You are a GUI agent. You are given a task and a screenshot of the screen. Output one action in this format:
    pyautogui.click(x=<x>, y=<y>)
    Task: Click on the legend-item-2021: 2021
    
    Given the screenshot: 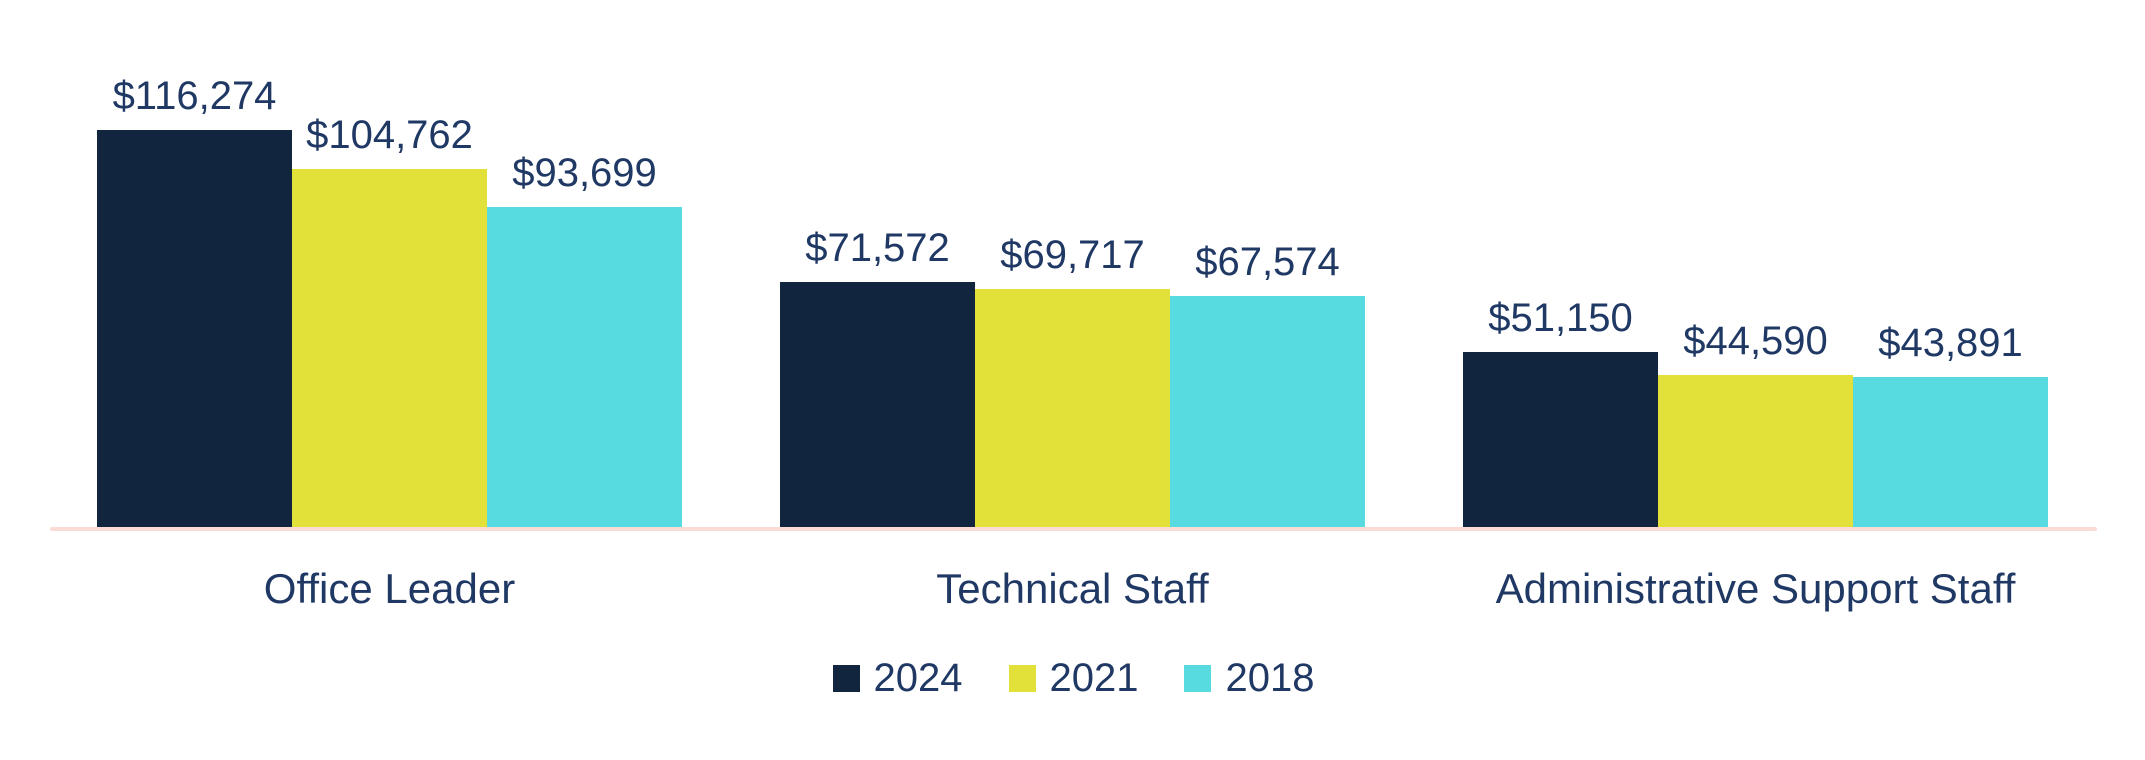 What is the action you would take?
    pyautogui.click(x=1073, y=678)
    